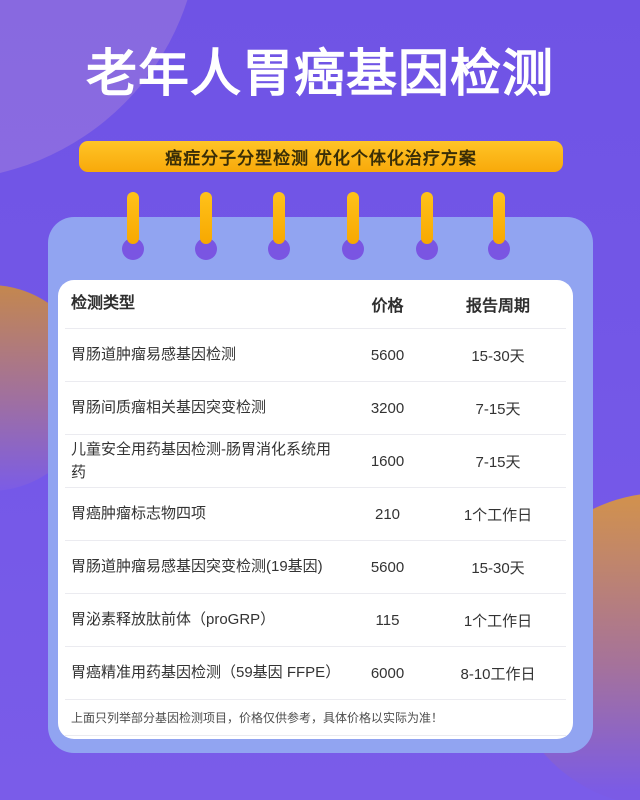 This screenshot has height=800, width=640. I want to click on cell-price: 210, so click(387, 514).